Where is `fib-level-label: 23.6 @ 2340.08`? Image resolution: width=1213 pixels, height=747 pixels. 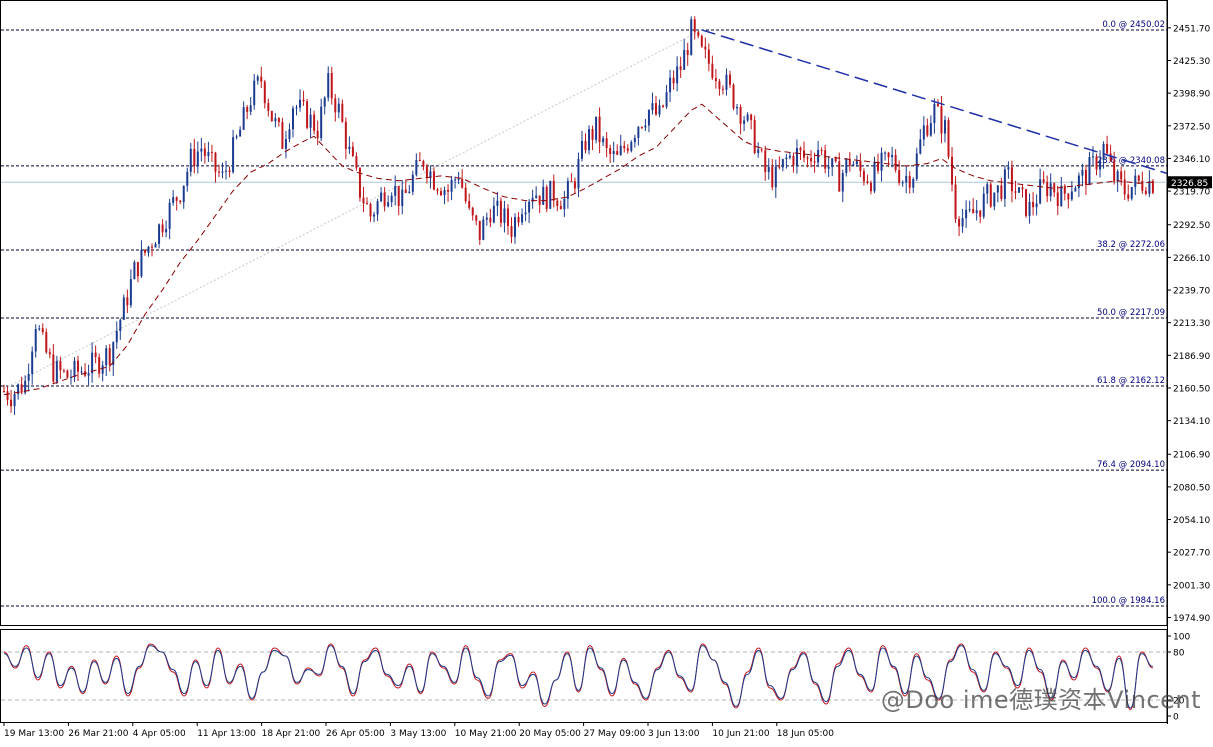 fib-level-label: 23.6 @ 2340.08 is located at coordinates (1131, 161).